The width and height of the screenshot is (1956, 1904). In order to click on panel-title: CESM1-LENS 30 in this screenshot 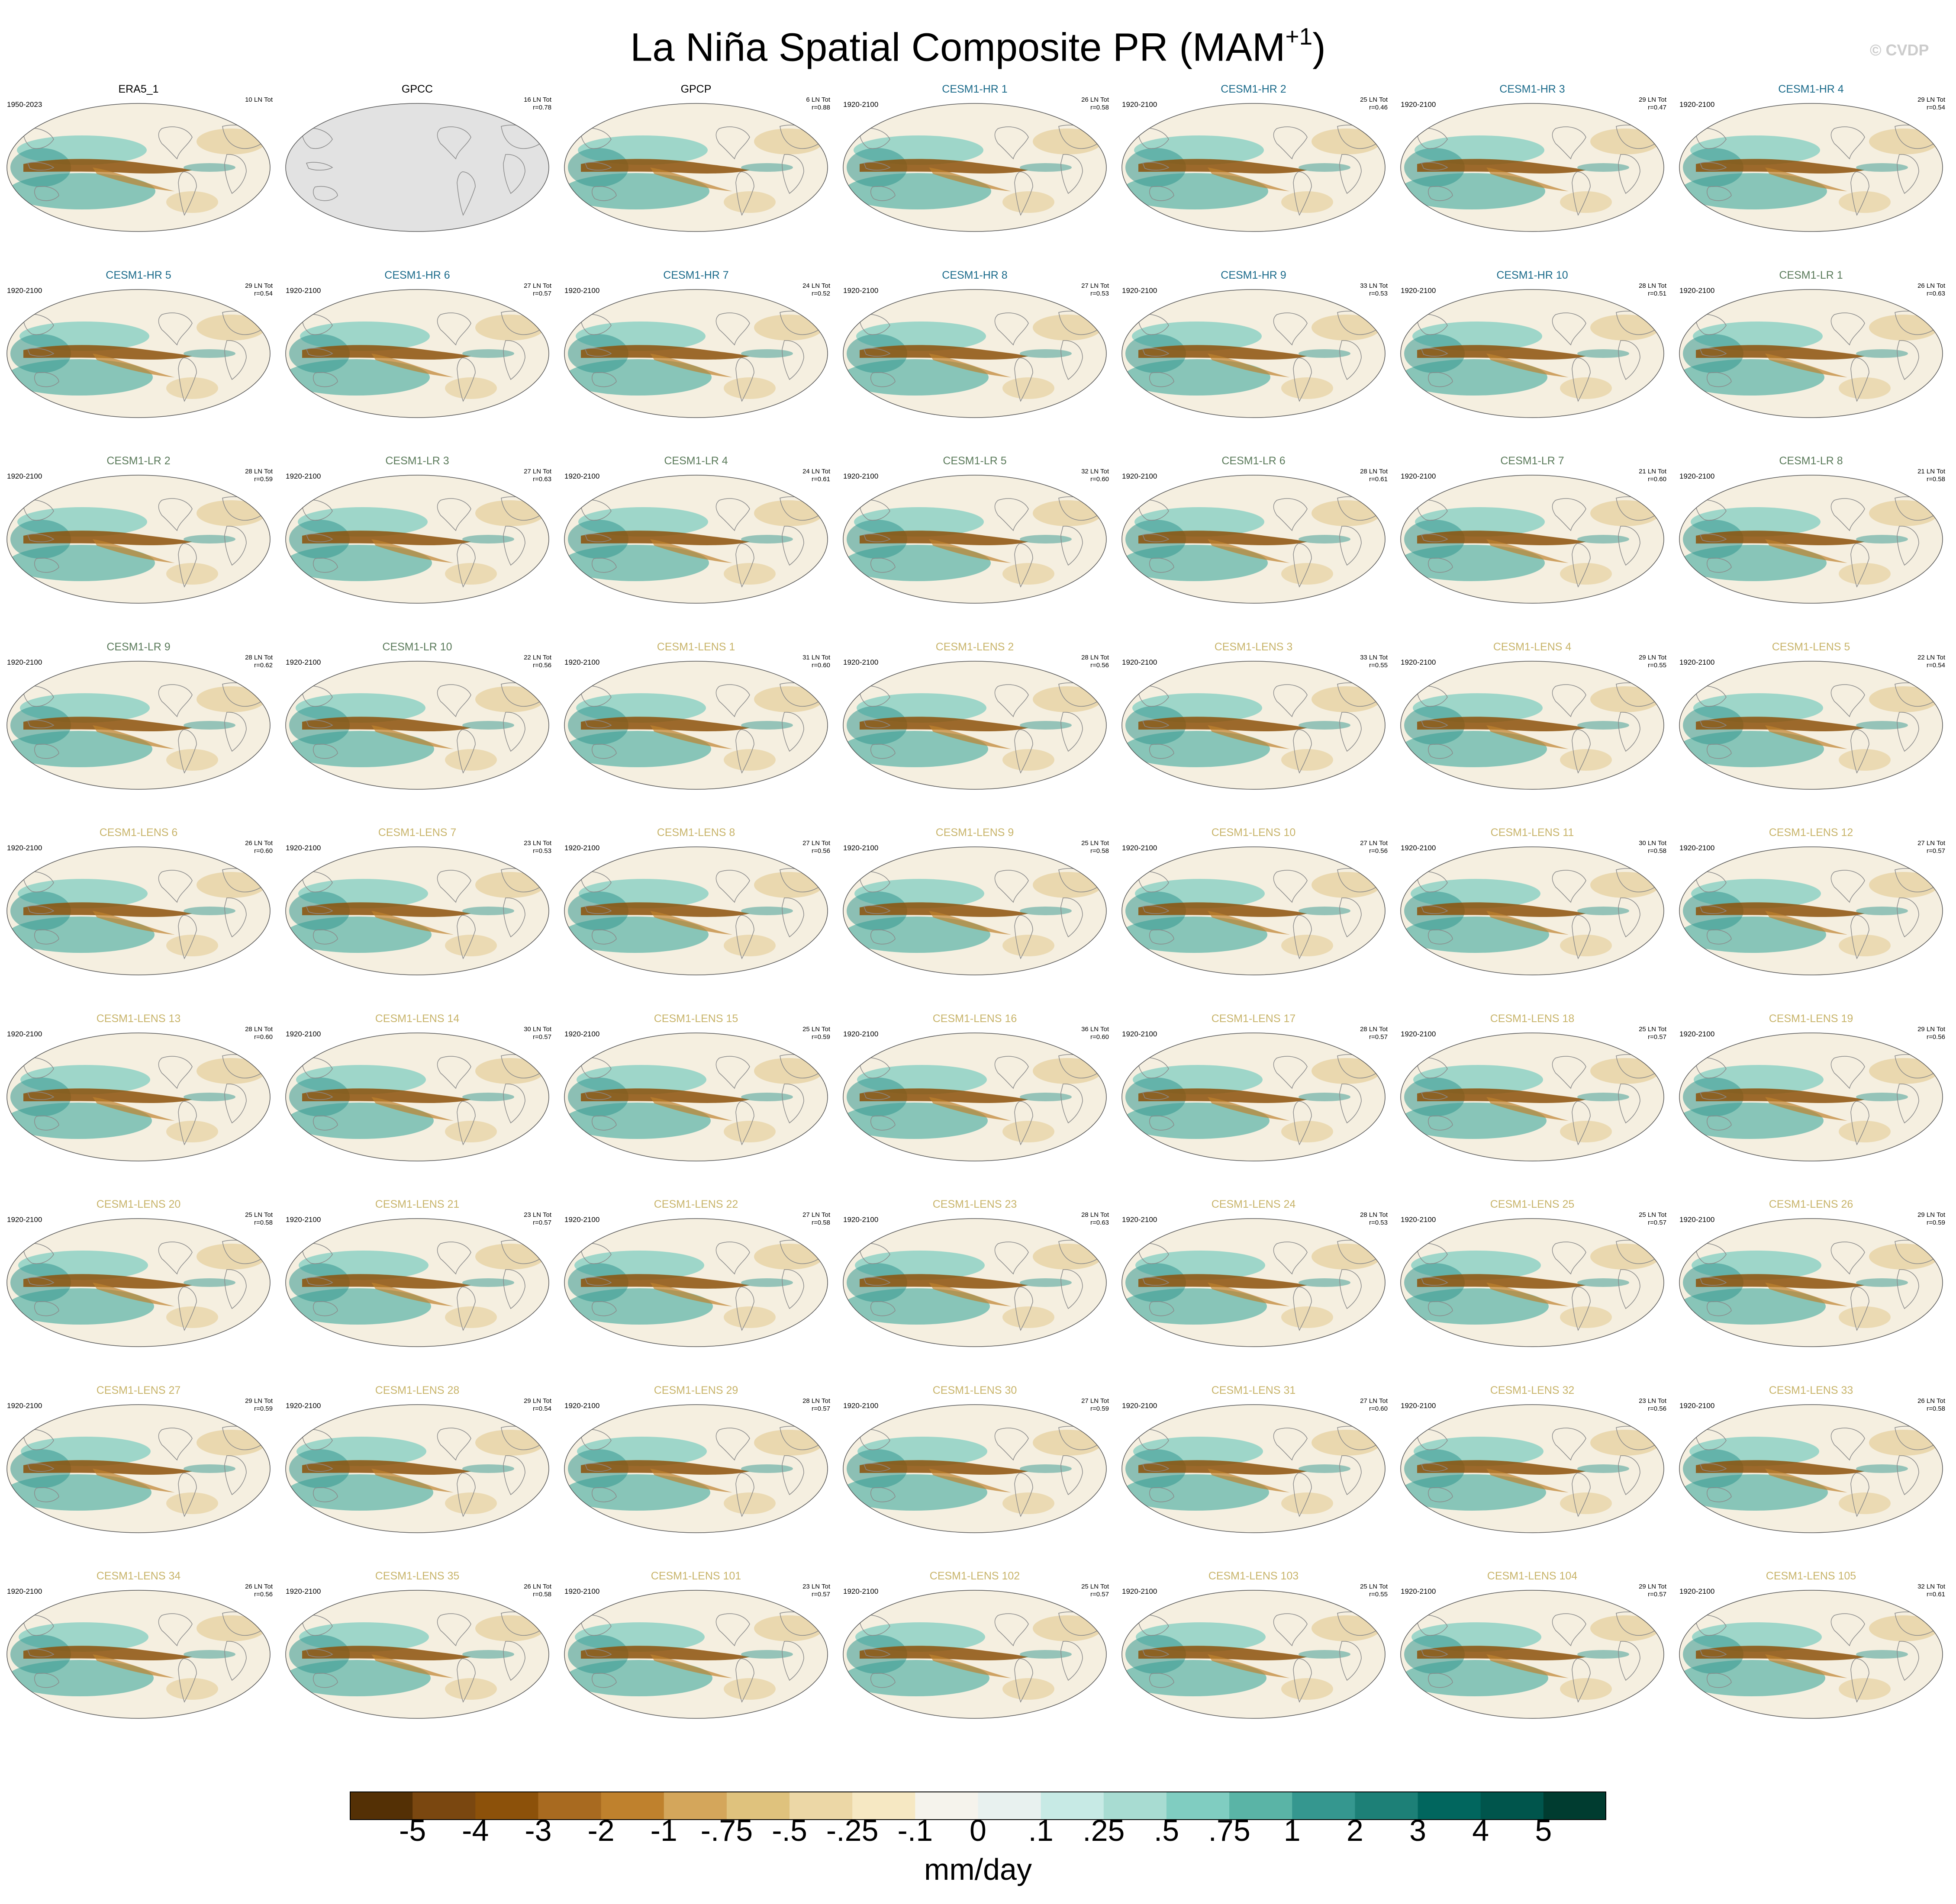, I will do `click(975, 1390)`.